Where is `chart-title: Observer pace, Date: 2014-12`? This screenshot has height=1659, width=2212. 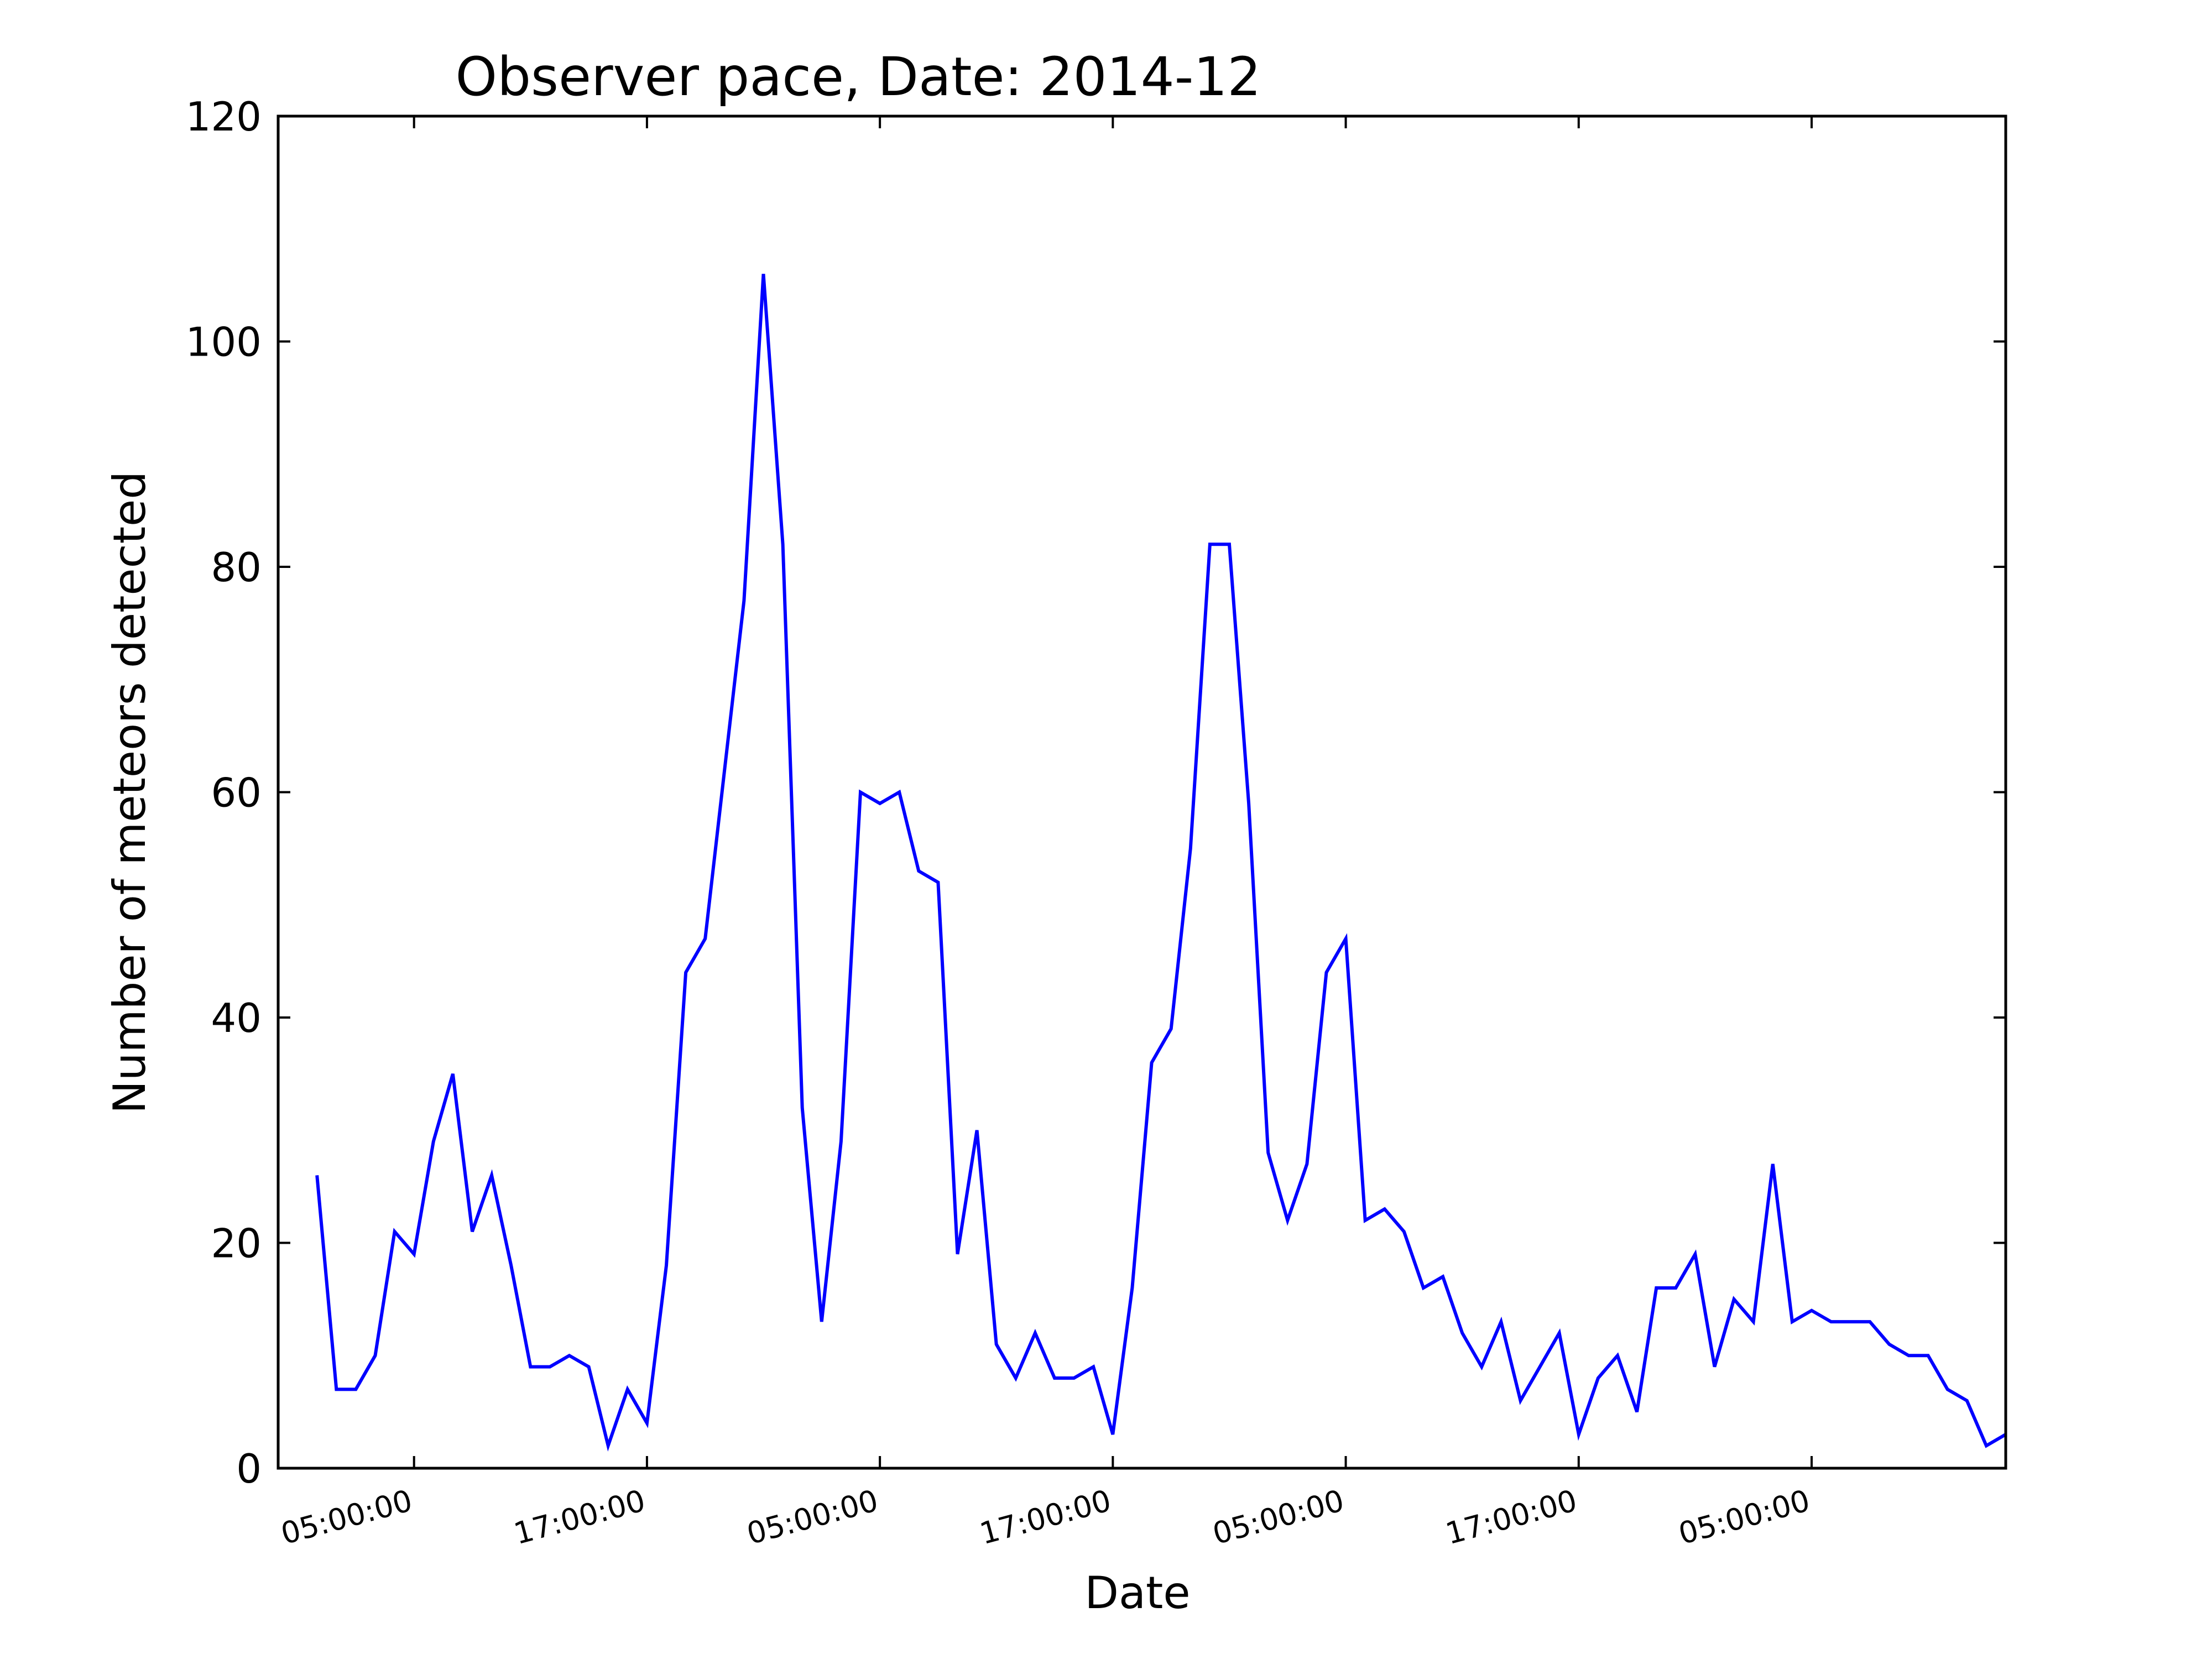
chart-title: Observer pace, Date: 2014-12 is located at coordinates (859, 77).